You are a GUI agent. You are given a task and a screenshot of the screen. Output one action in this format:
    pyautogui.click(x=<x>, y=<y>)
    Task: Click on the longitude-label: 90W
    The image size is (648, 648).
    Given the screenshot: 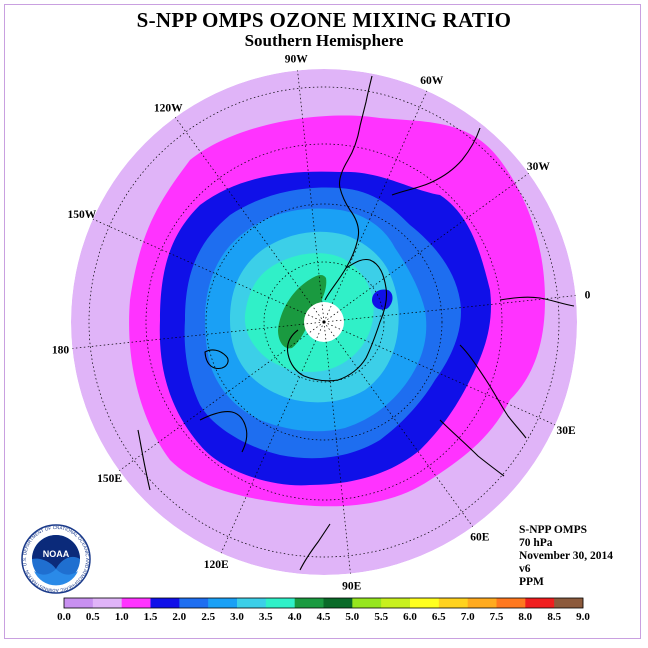 What is the action you would take?
    pyautogui.click(x=297, y=60)
    